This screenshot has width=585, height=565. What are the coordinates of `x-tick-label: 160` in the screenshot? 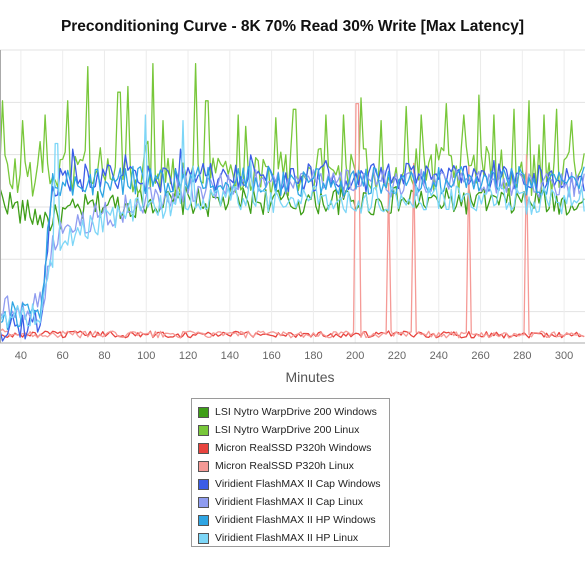 It's located at (271, 356).